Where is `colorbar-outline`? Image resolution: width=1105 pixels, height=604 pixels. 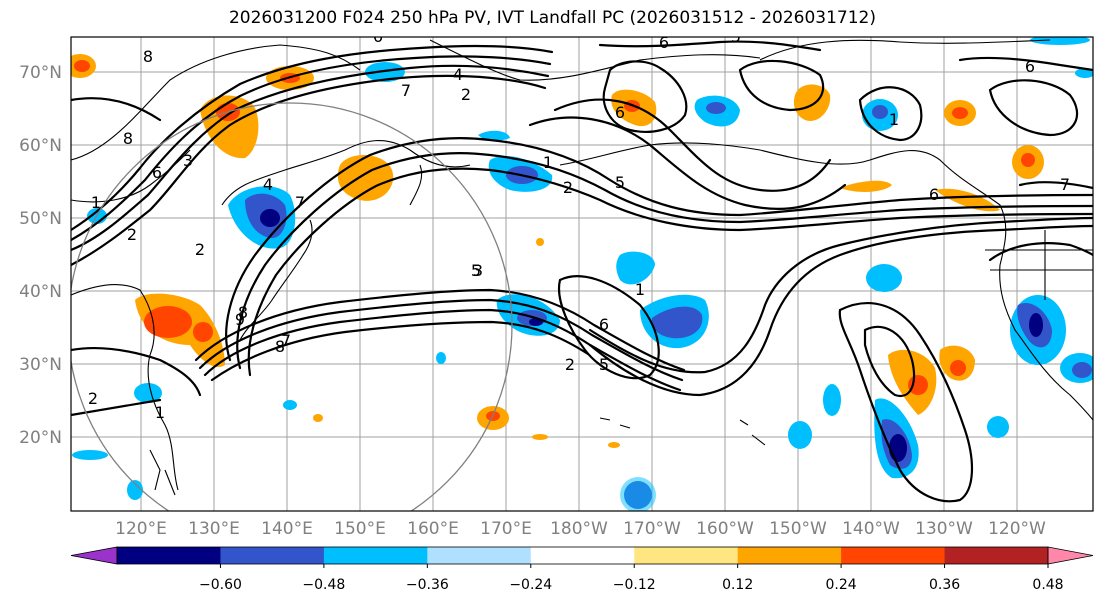 colorbar-outline is located at coordinates (582, 555).